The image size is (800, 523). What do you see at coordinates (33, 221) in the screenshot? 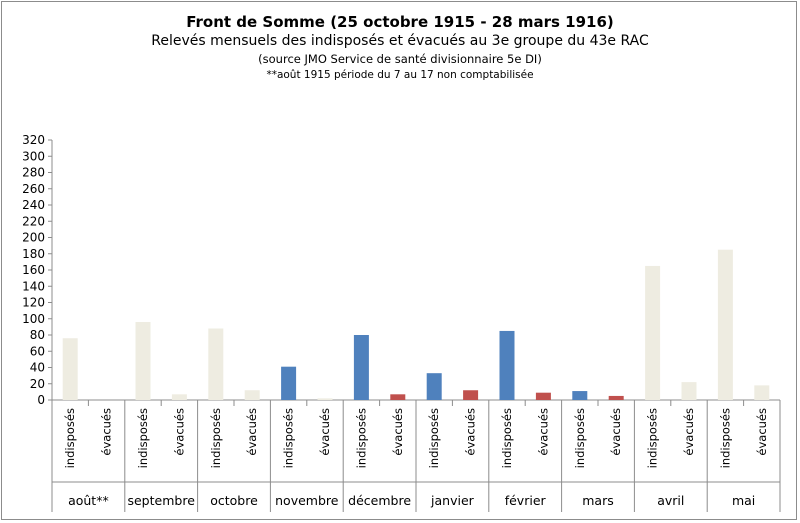
I see `y-tick-label: 220` at bounding box center [33, 221].